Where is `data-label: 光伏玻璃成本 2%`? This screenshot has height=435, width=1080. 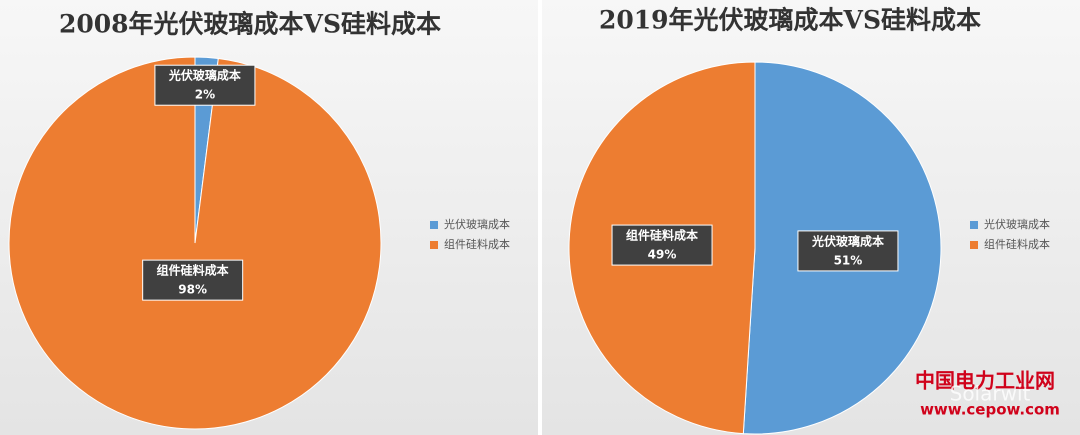
data-label: 光伏玻璃成本 2% is located at coordinates (205, 85).